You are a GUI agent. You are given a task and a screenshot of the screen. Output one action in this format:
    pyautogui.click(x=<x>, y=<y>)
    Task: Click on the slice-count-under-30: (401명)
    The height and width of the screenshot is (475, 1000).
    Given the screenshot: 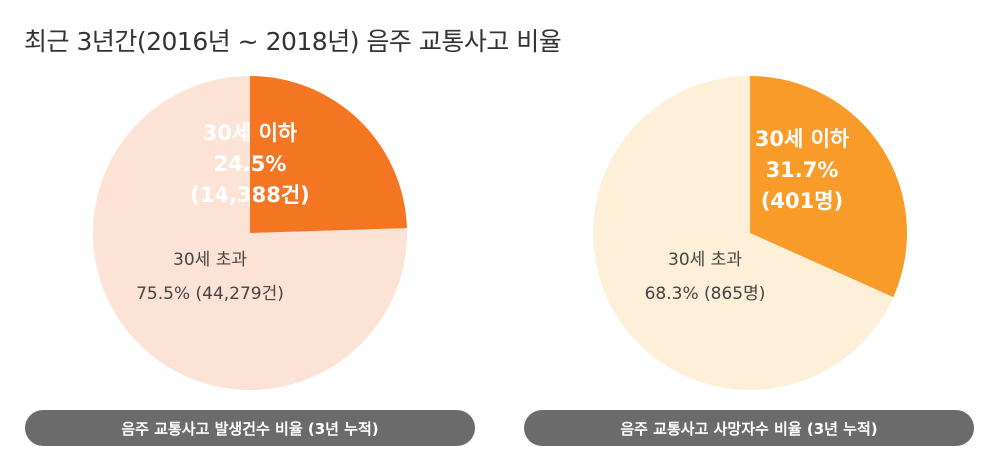 What is the action you would take?
    pyautogui.click(x=802, y=201)
    